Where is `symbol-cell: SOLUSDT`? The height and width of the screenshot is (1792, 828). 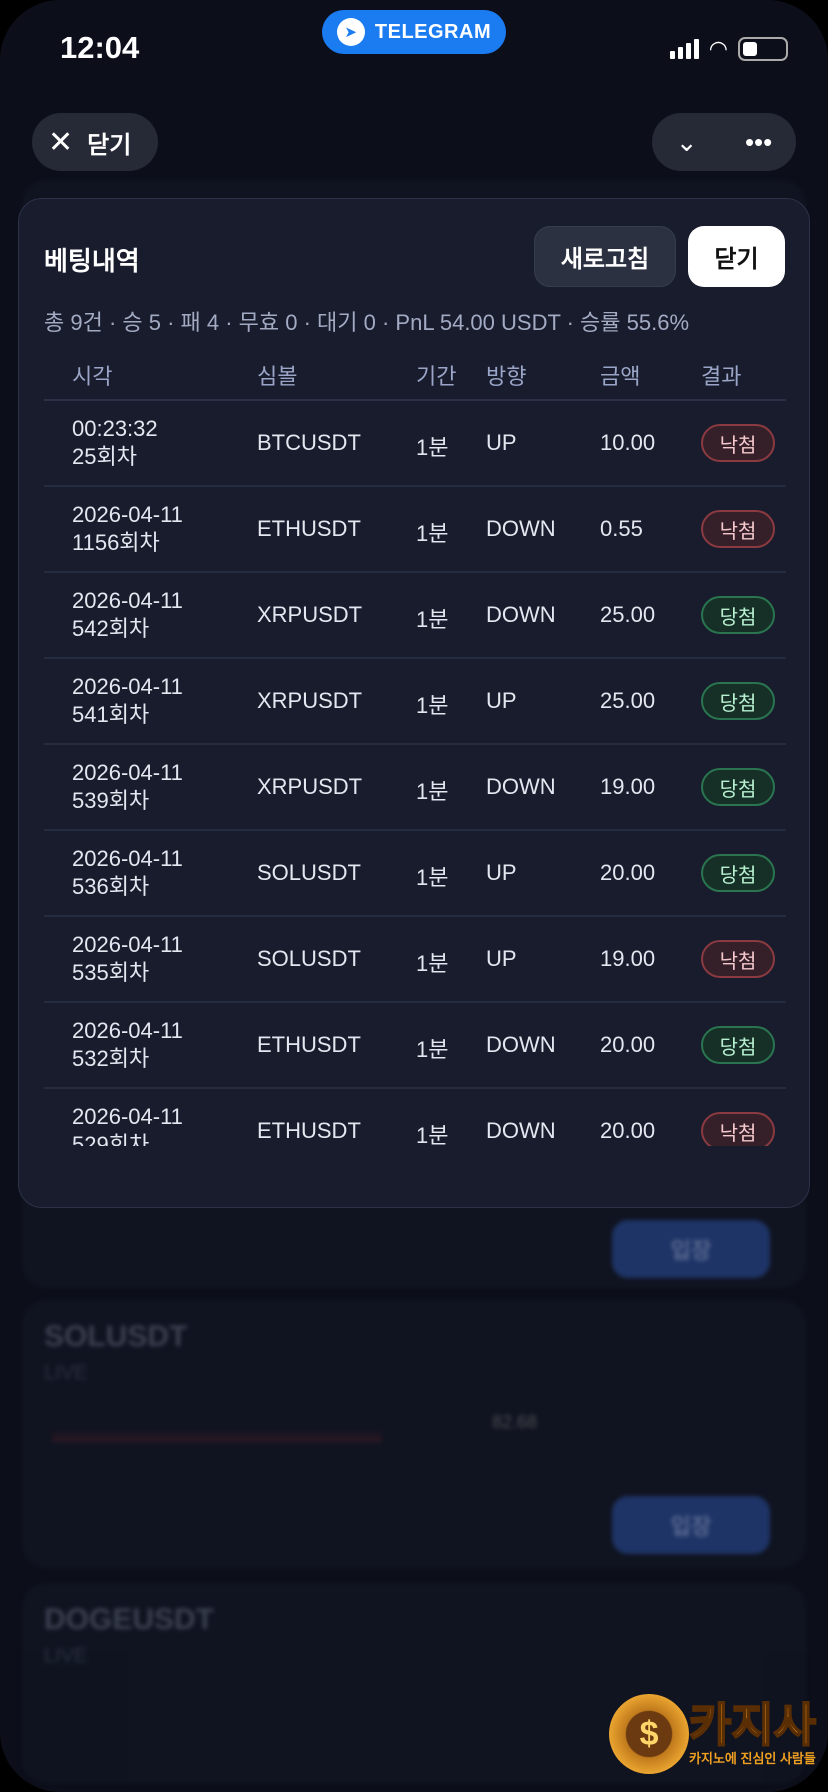
symbol-cell: SOLUSDT is located at coordinates (309, 958).